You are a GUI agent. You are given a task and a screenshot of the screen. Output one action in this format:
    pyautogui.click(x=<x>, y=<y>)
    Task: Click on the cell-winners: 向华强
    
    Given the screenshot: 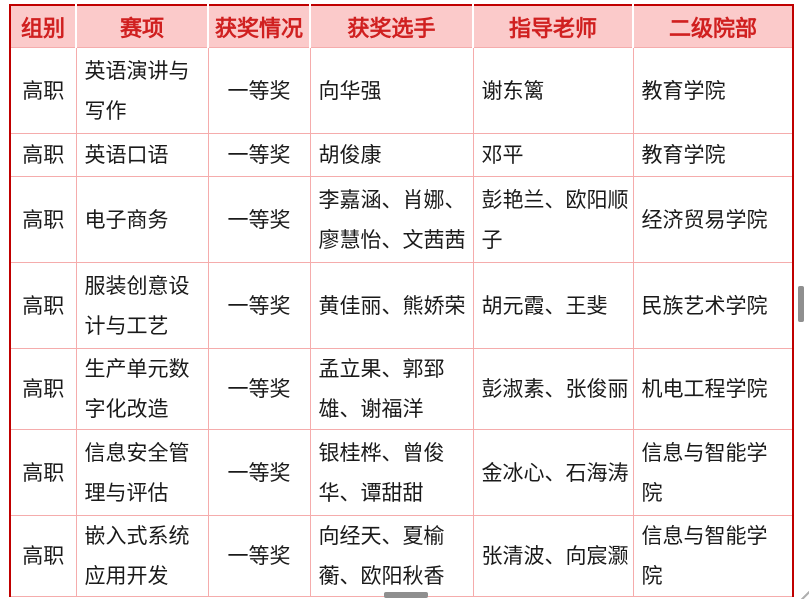 What is the action you would take?
    pyautogui.click(x=391, y=90)
    